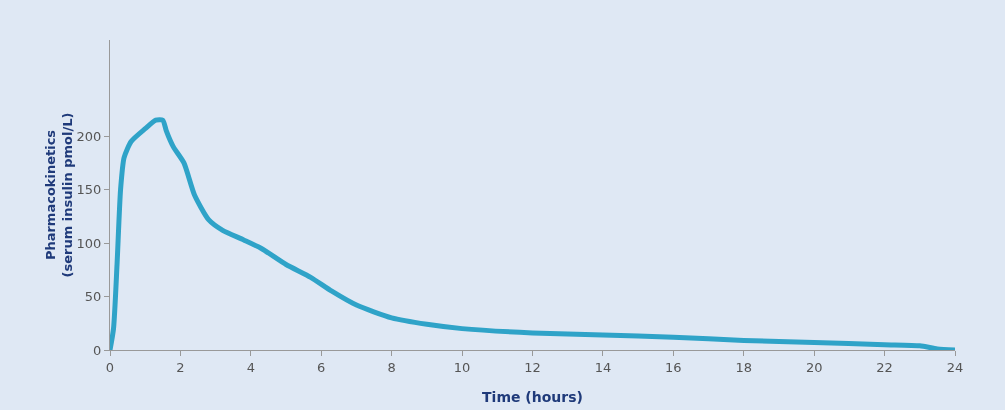 The image size is (1005, 410). Describe the element at coordinates (180, 367) in the screenshot. I see `x-tick-label: 2` at that location.